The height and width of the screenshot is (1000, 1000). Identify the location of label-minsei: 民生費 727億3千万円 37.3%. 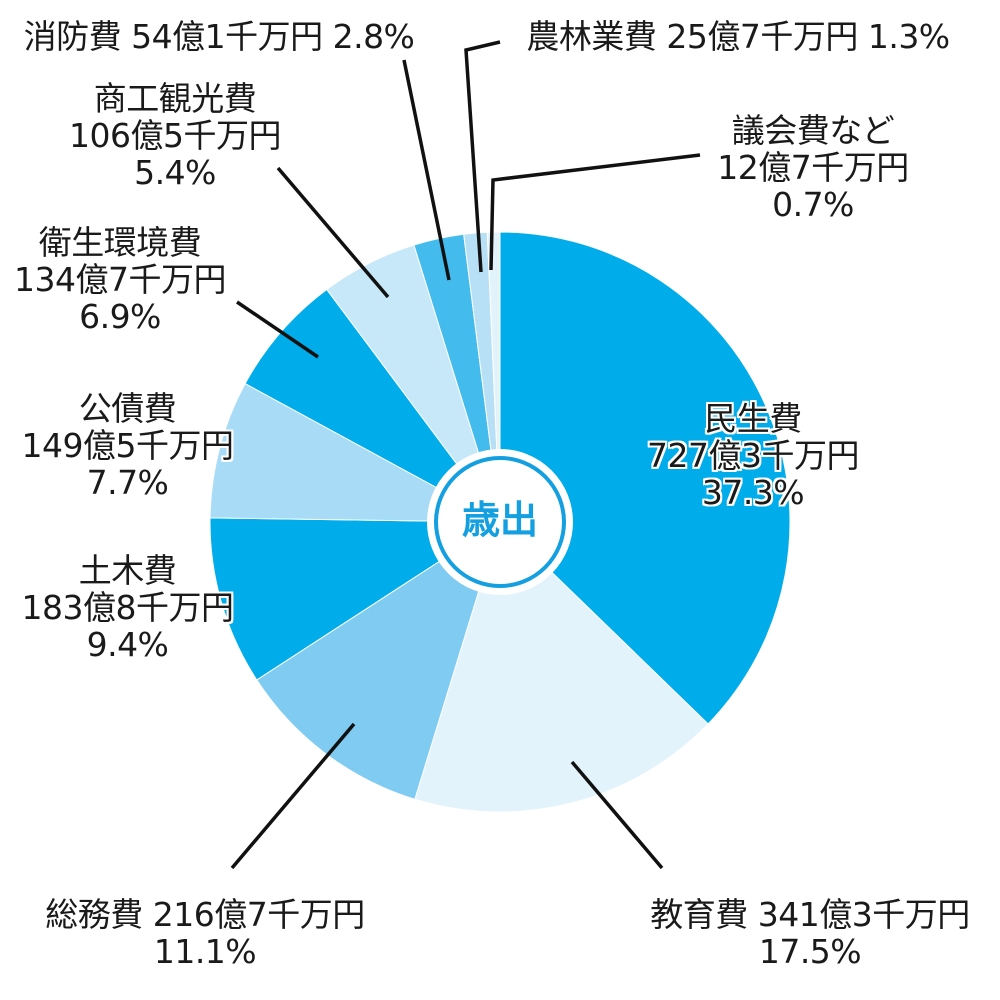
(753, 455).